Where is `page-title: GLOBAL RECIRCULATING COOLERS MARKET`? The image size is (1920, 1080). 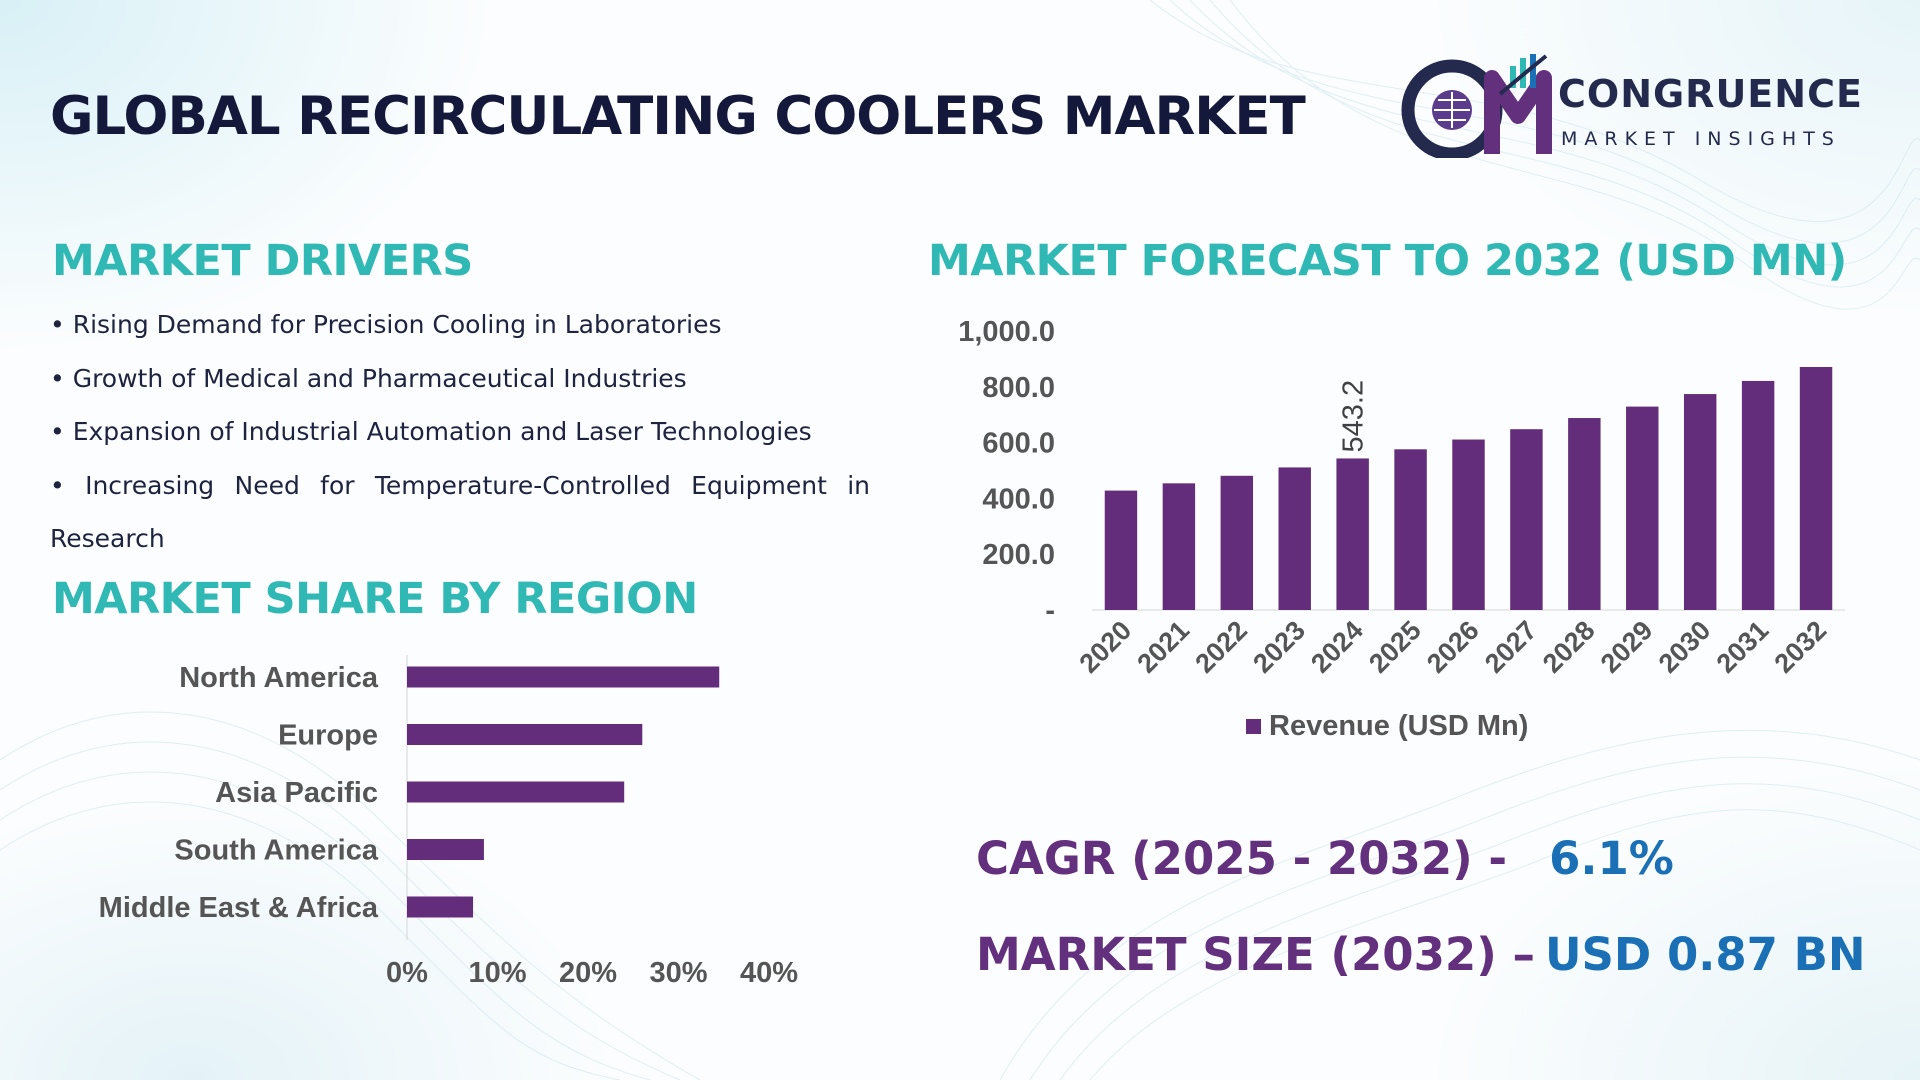
page-title: GLOBAL RECIRCULATING COOLERS MARKET is located at coordinates (678, 116).